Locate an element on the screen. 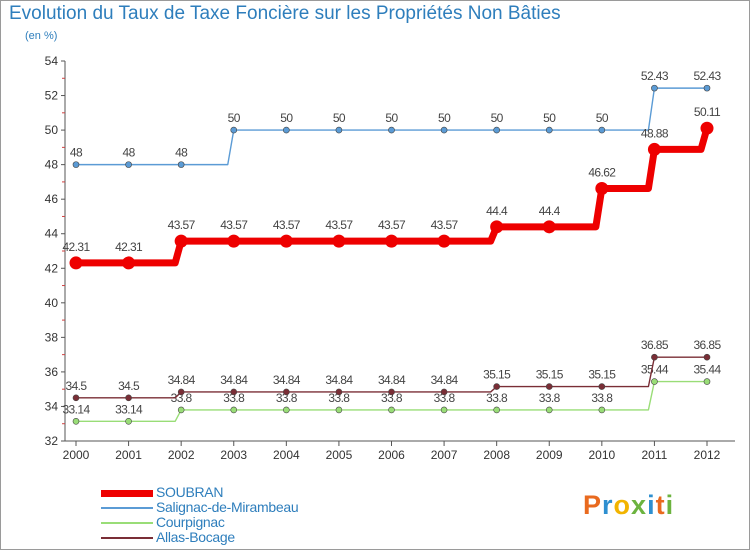 This screenshot has width=750, height=550. logo-letter: x is located at coordinates (639, 505).